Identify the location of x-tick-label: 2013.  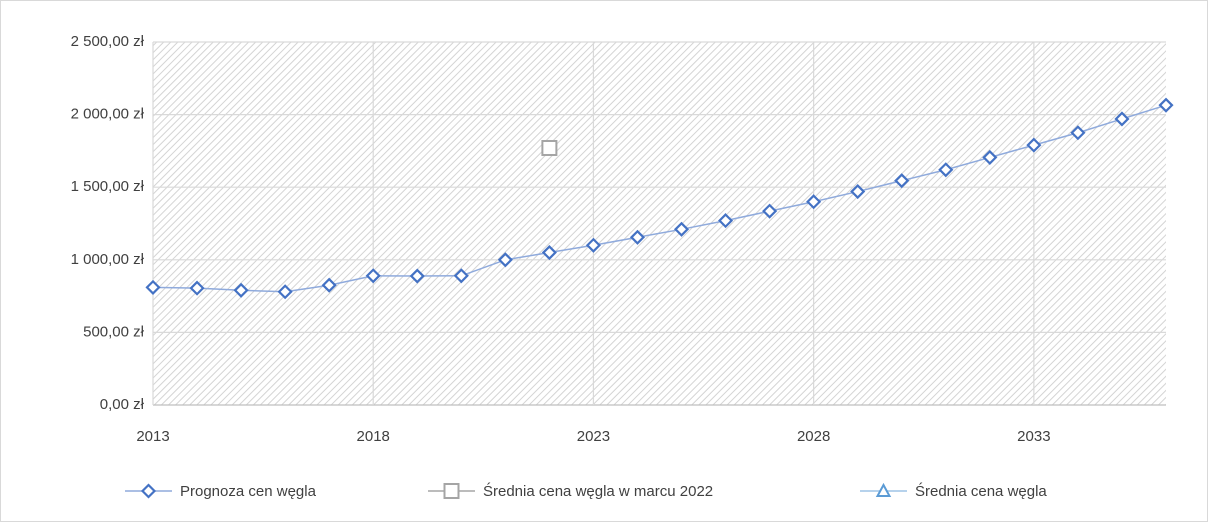
(152, 436).